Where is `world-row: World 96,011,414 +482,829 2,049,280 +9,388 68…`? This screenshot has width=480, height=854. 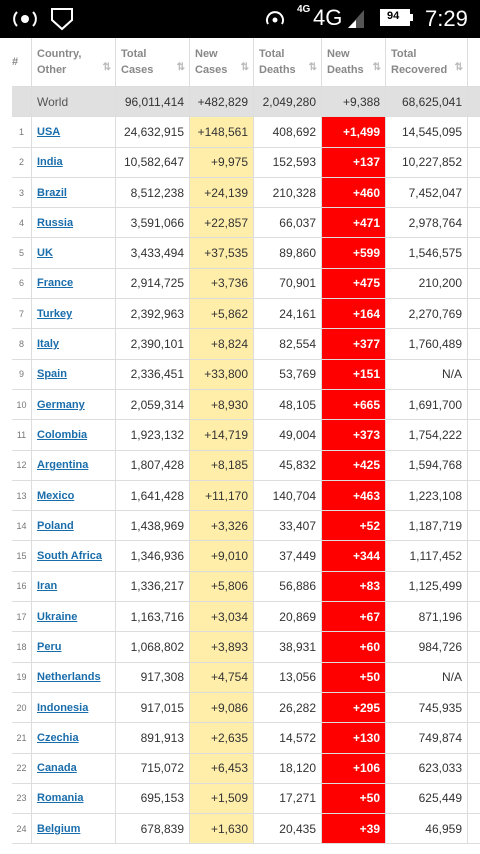 world-row: World 96,011,414 +482,829 2,049,280 +9,388 68… is located at coordinates (246, 102).